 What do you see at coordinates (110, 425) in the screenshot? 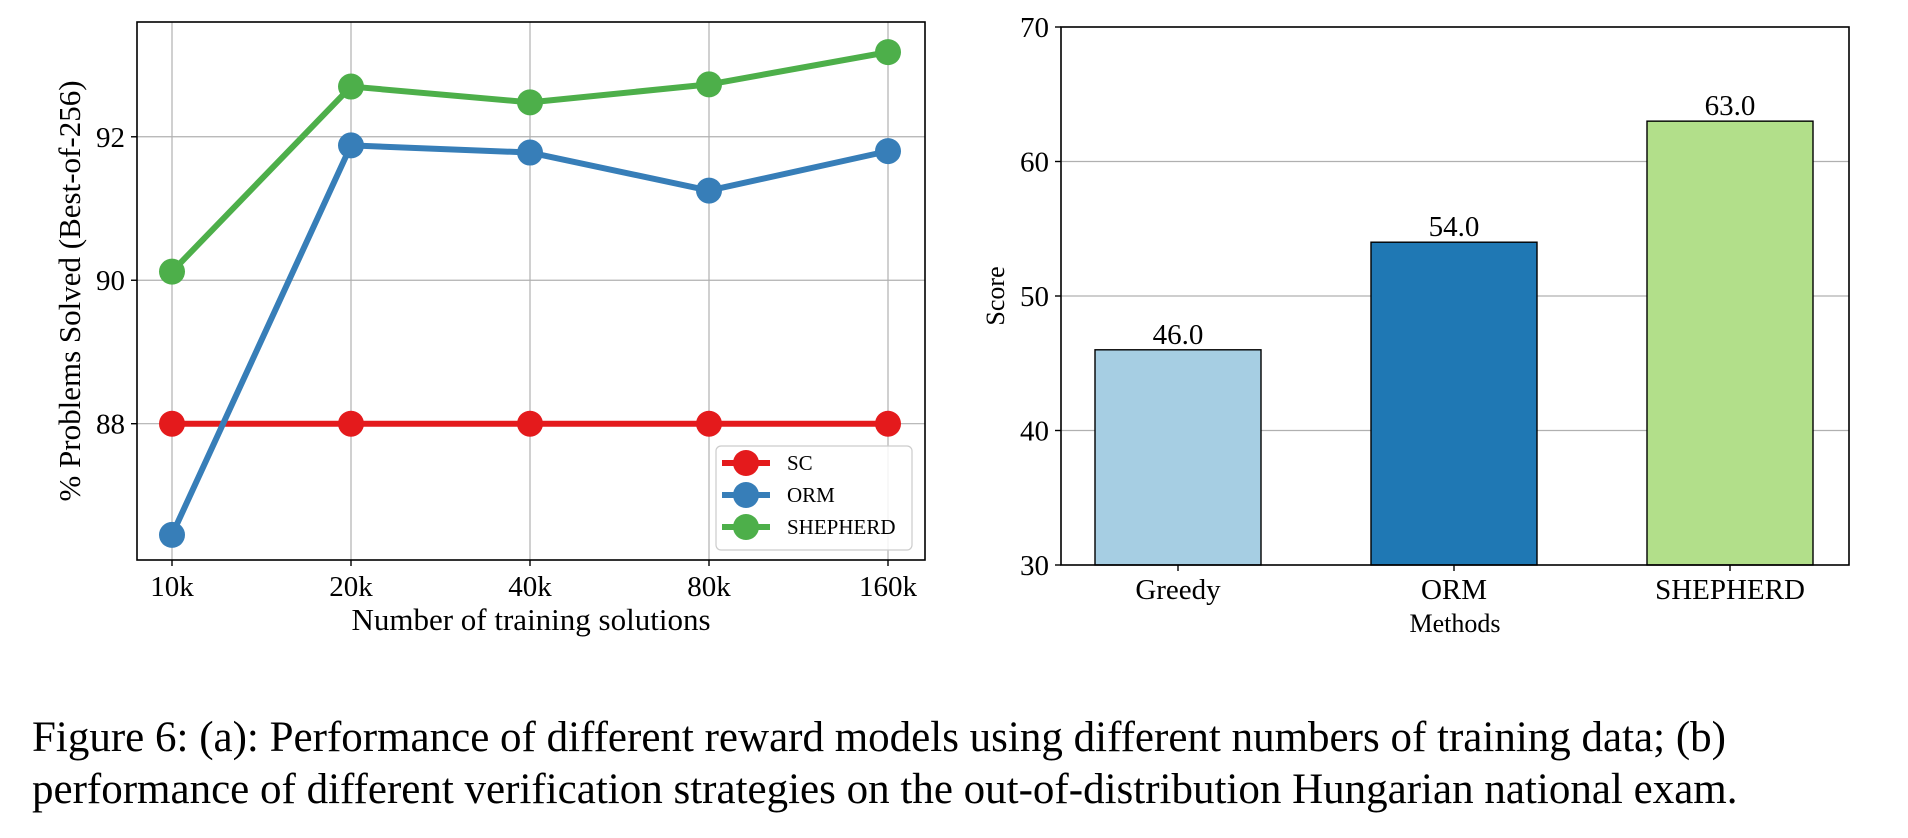
I see `line-chart-y-tick-label: 88` at bounding box center [110, 425].